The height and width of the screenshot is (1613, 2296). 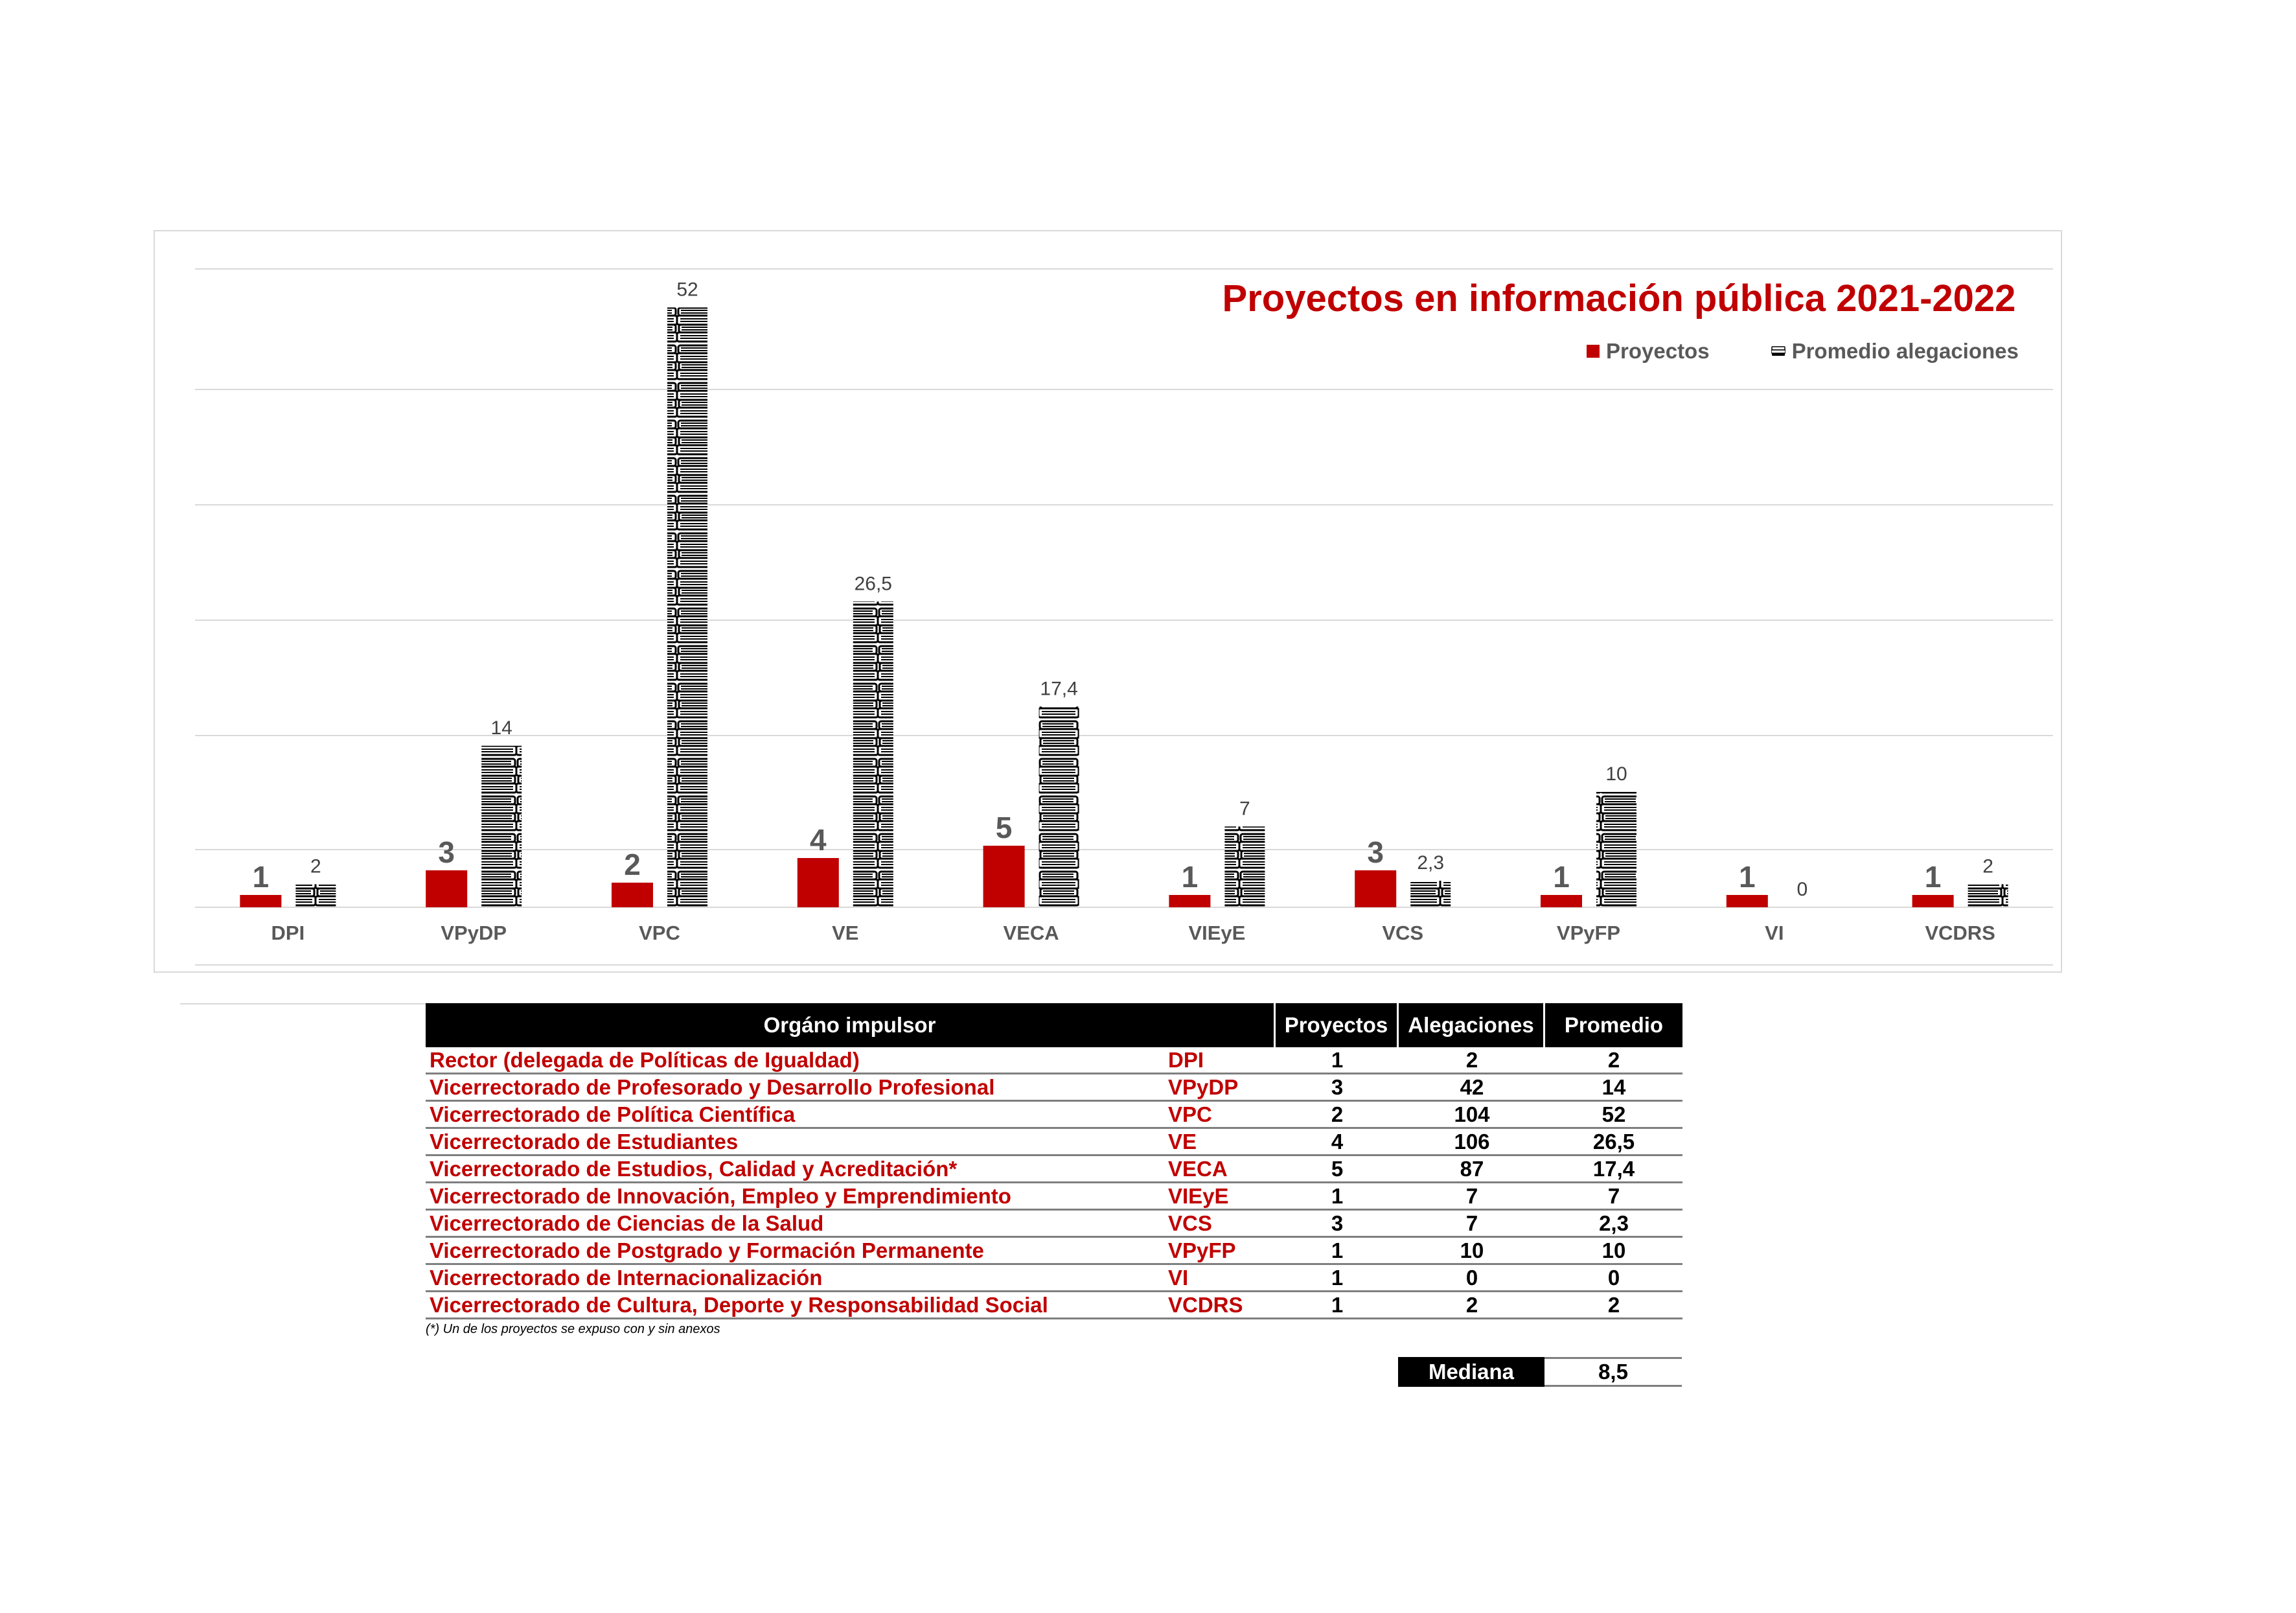 What do you see at coordinates (1658, 351) in the screenshot?
I see `legend-label-proyectos: Proyectos` at bounding box center [1658, 351].